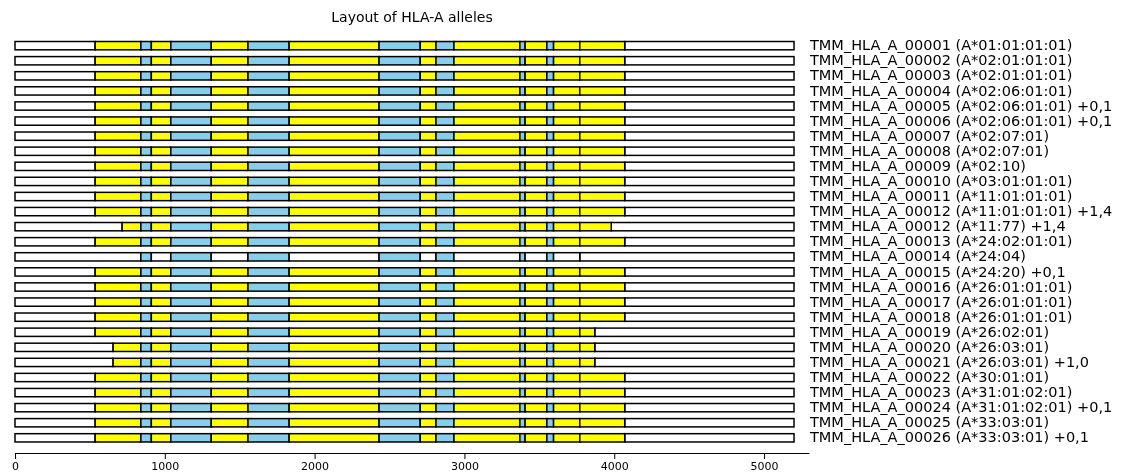 The width and height of the screenshot is (1147, 473). I want to click on x-tick-label: 5000, so click(764, 466).